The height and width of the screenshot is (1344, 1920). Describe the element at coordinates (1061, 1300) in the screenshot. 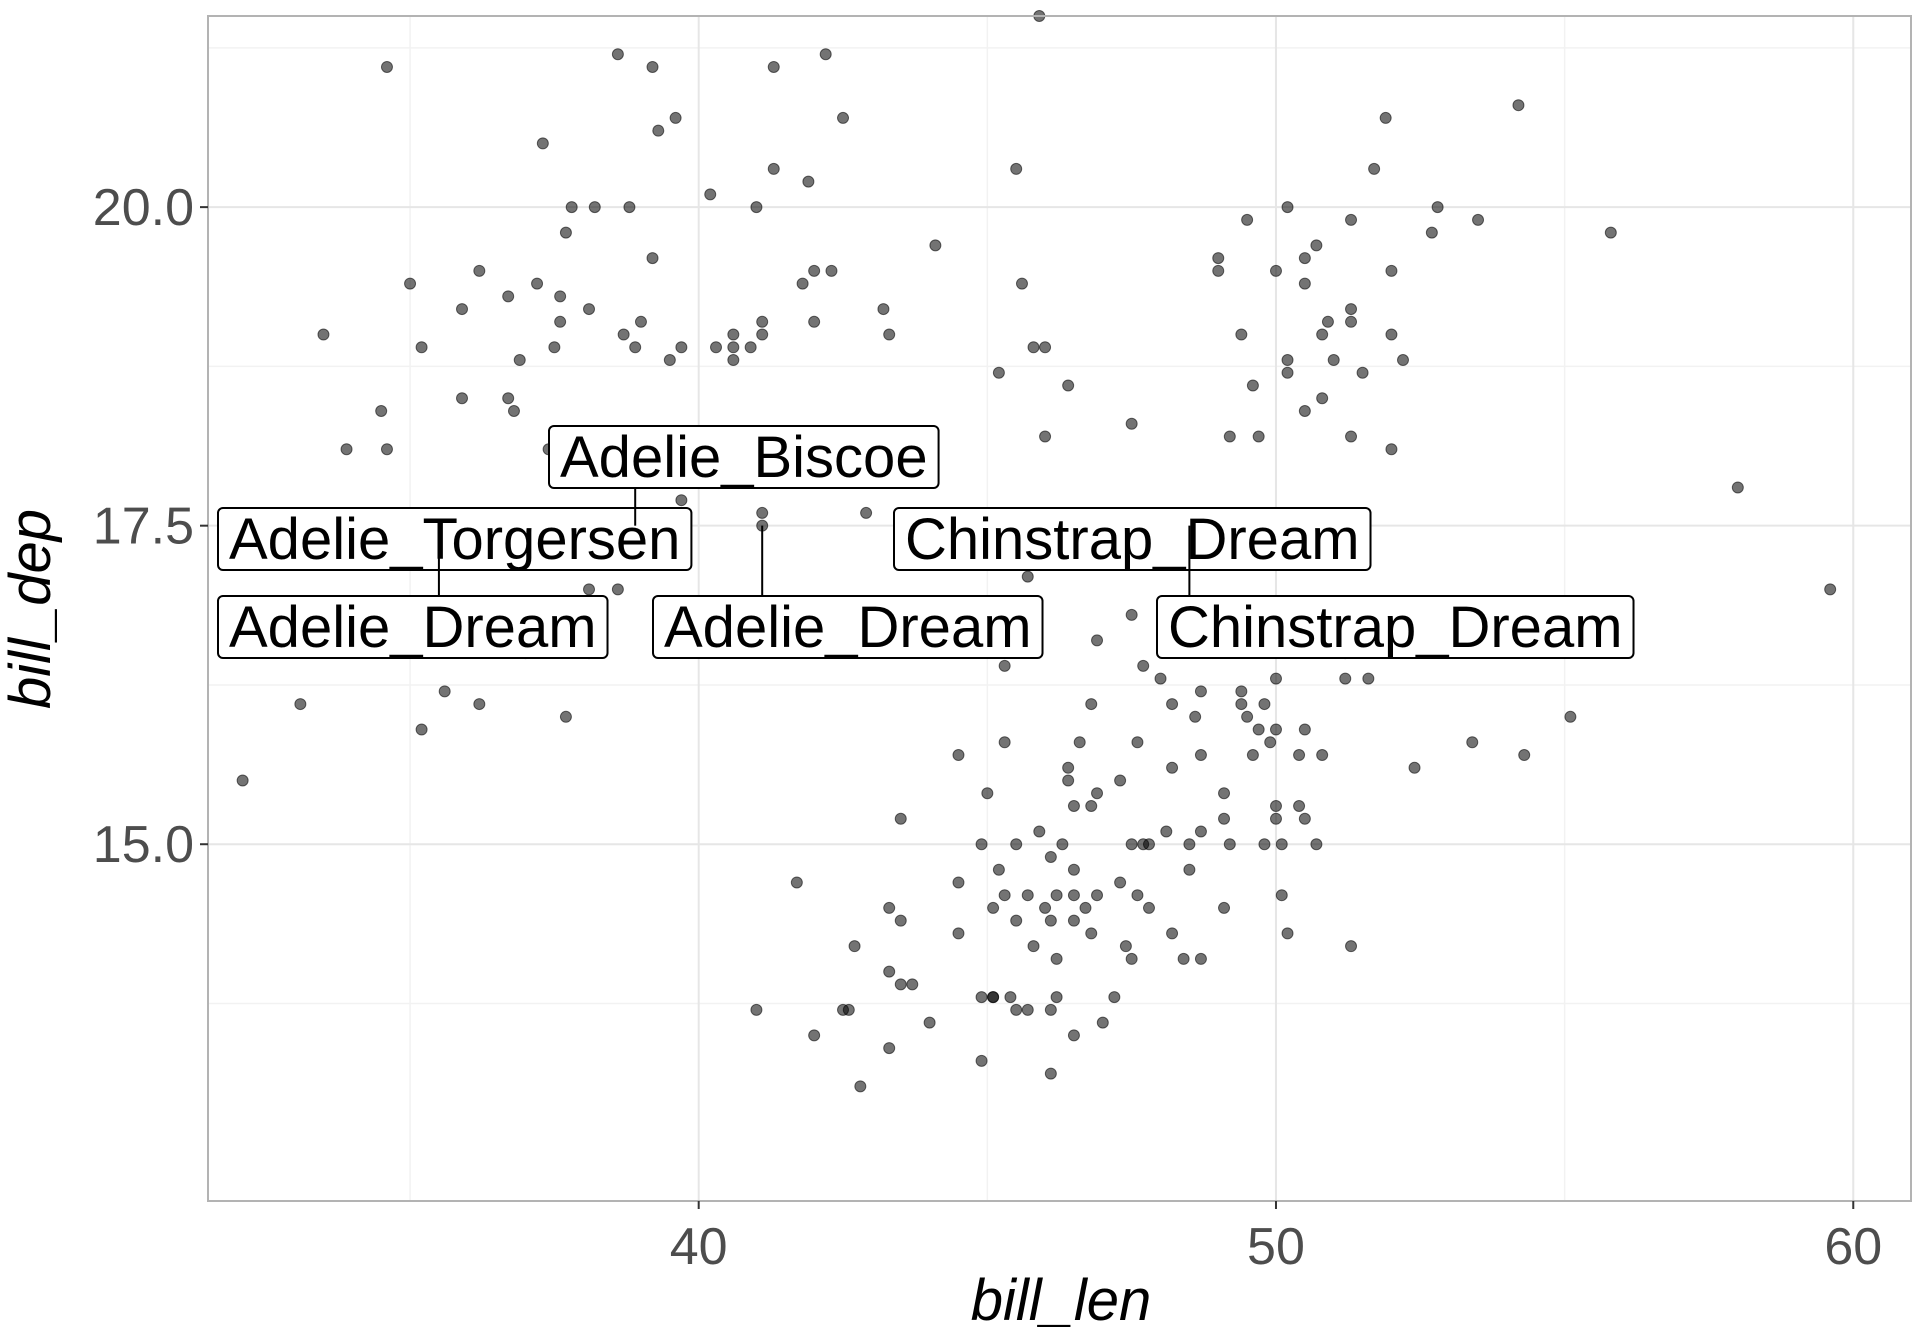

I see `x-axis-title: bill_len` at that location.